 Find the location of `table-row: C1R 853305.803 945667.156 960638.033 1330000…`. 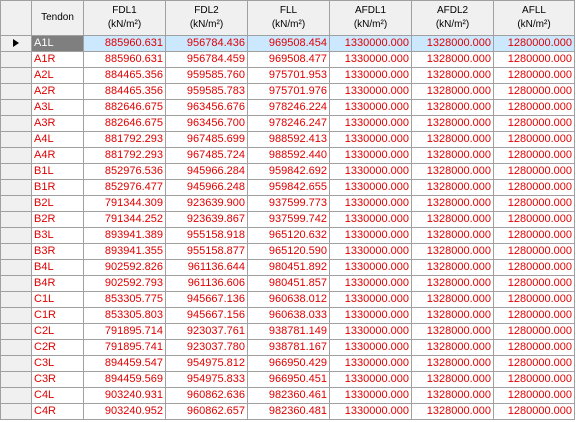

table-row: C1R 853305.803 945667.156 960638.033 1330000… is located at coordinates (287, 315).